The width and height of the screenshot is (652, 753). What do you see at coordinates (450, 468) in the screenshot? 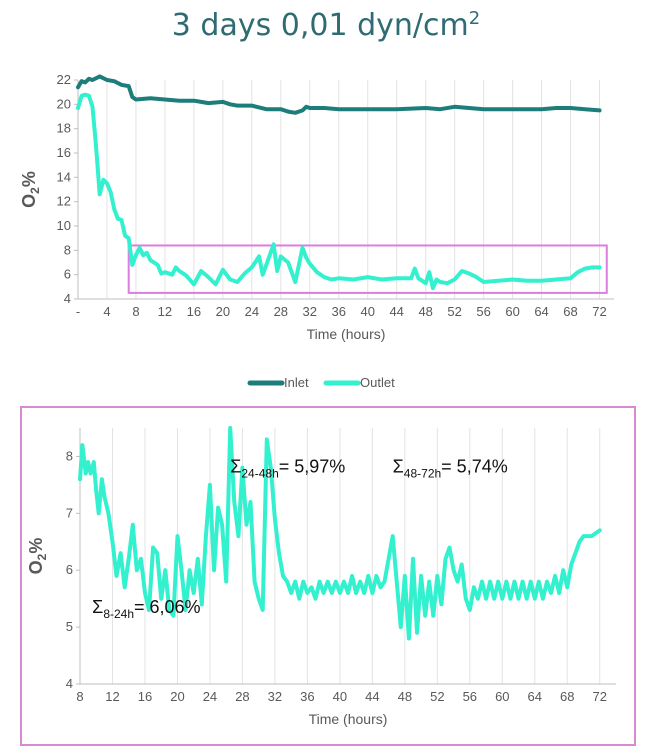
I see `mean-annotation: Σ48-72h= 5,74%` at bounding box center [450, 468].